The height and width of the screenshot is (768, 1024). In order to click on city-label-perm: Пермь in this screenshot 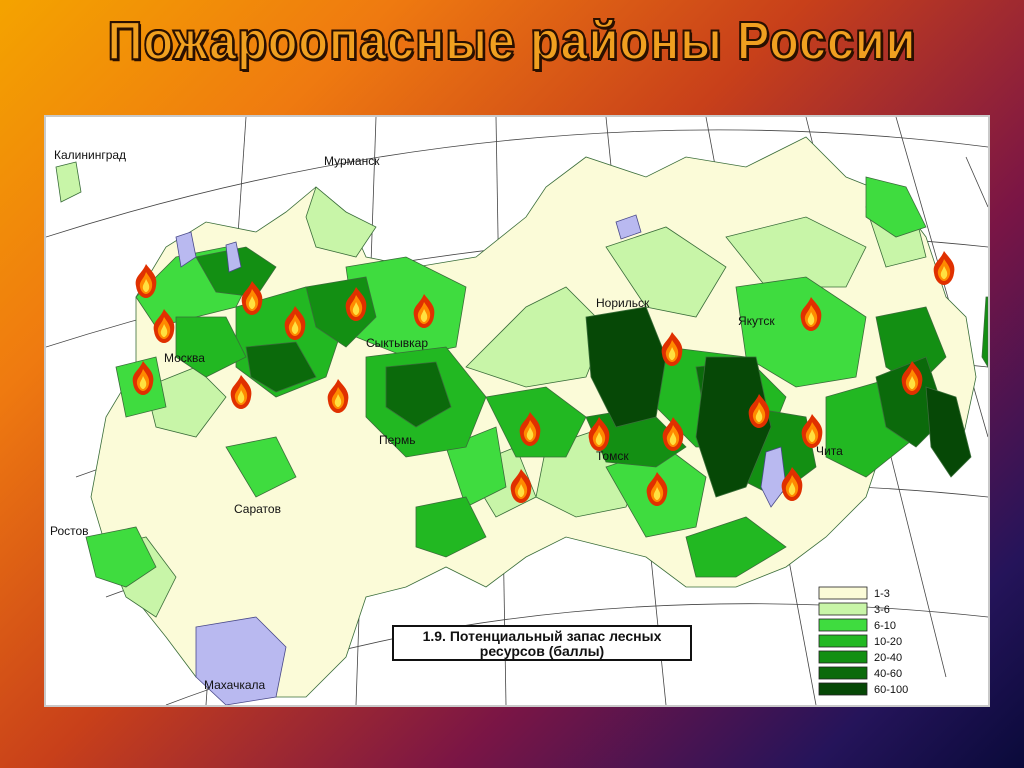, I will do `click(397, 440)`.